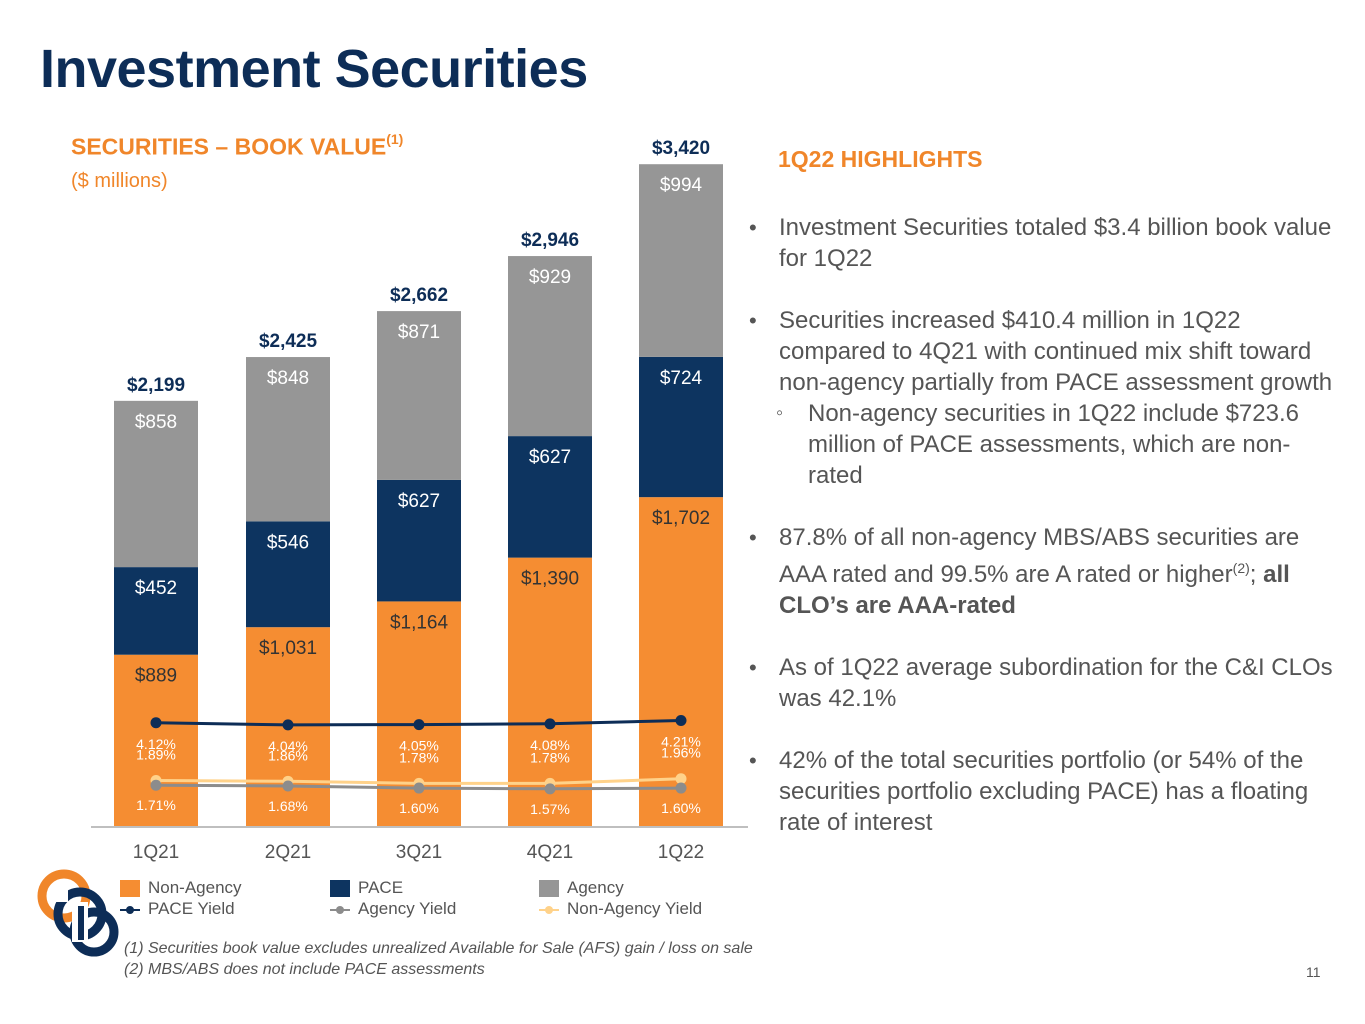 The height and width of the screenshot is (1024, 1365). What do you see at coordinates (156, 852) in the screenshot?
I see `x-tick-label: 1Q21` at bounding box center [156, 852].